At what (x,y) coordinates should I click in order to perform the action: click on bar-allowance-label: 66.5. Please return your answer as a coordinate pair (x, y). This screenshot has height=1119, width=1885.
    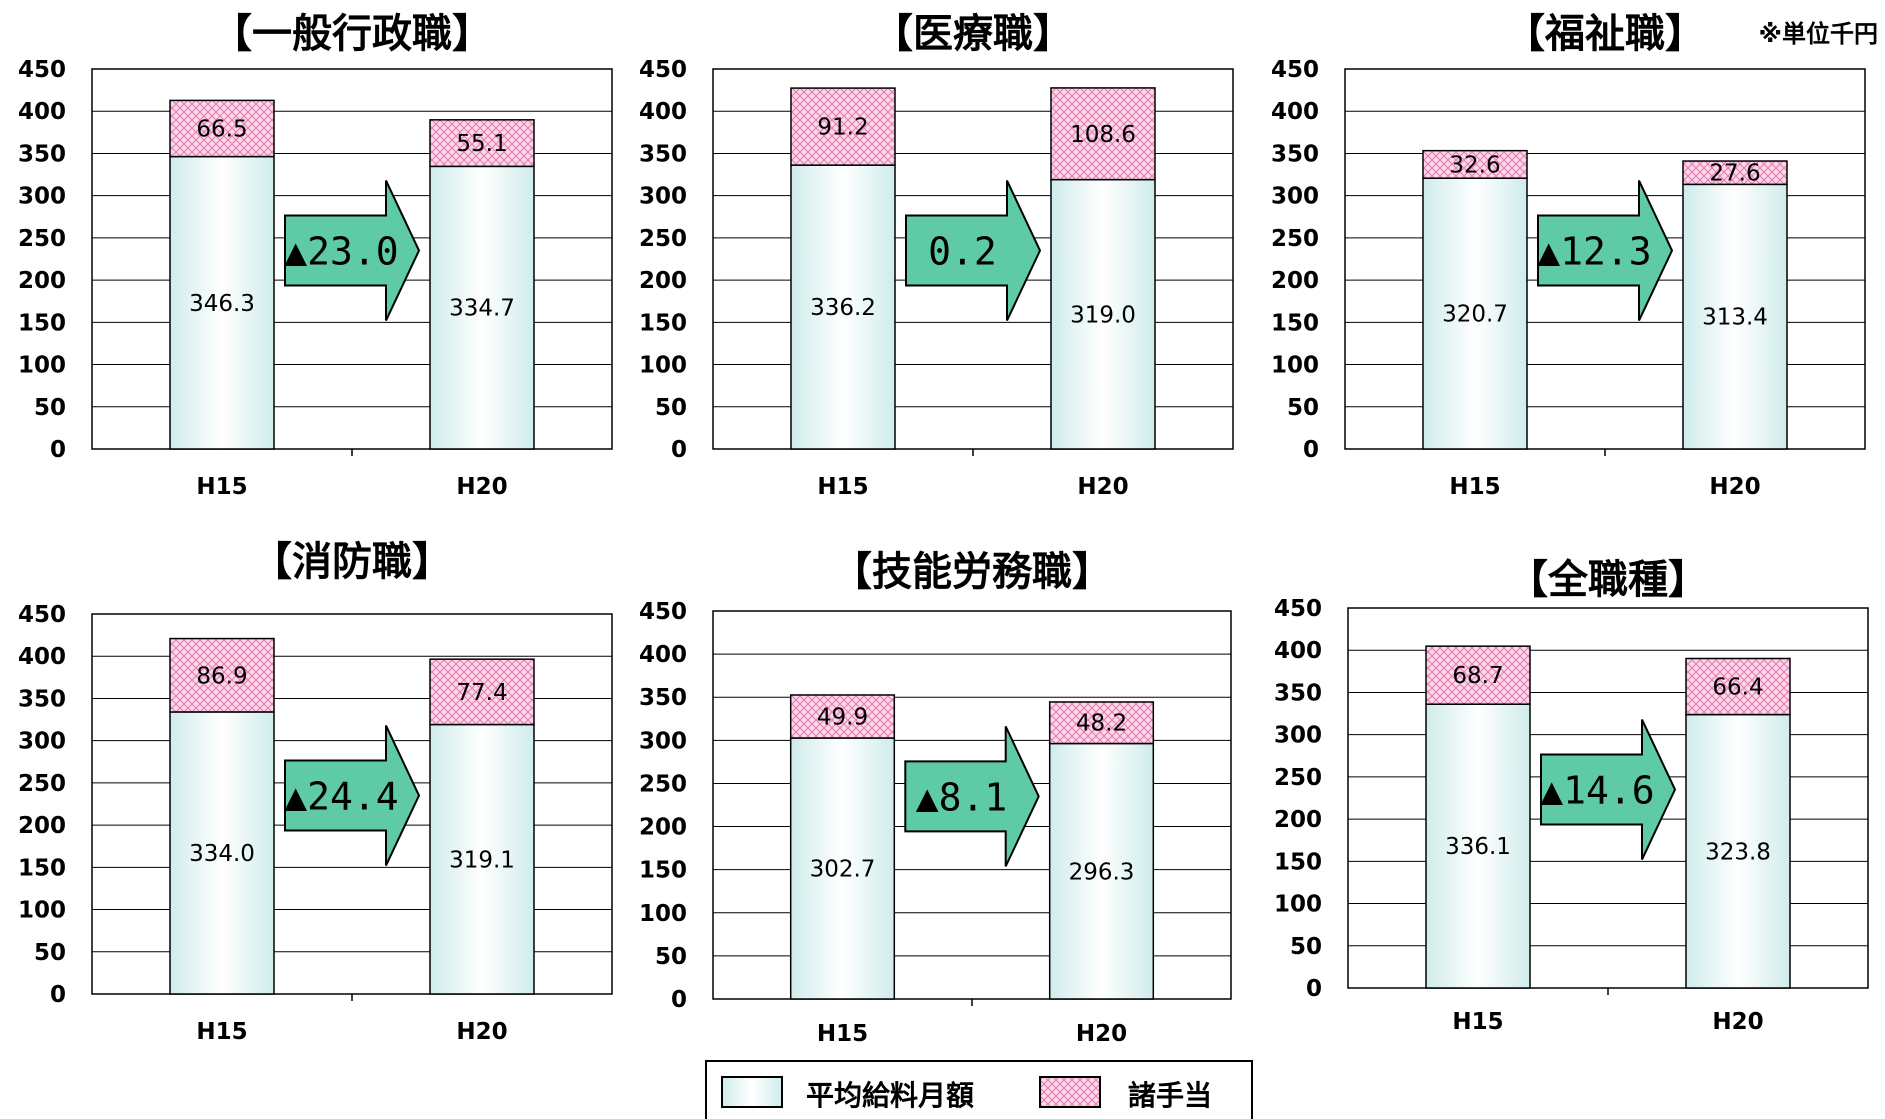
    Looking at the image, I should click on (221, 129).